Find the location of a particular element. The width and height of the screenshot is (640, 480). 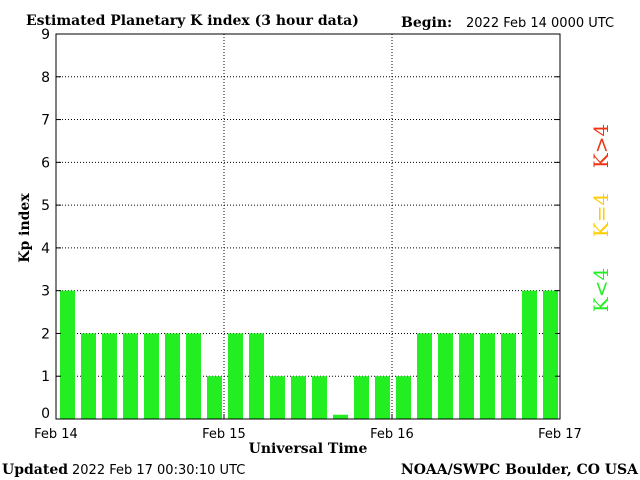

y-tick-label: 6 is located at coordinates (45, 163).